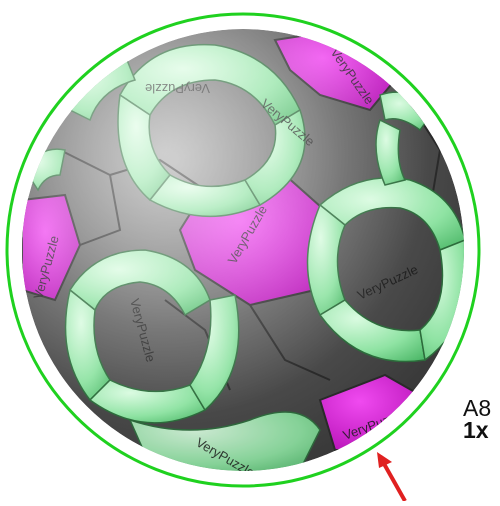 This screenshot has width=500, height=506. What do you see at coordinates (477, 408) in the screenshot?
I see `puzzle-label-line-1: A8` at bounding box center [477, 408].